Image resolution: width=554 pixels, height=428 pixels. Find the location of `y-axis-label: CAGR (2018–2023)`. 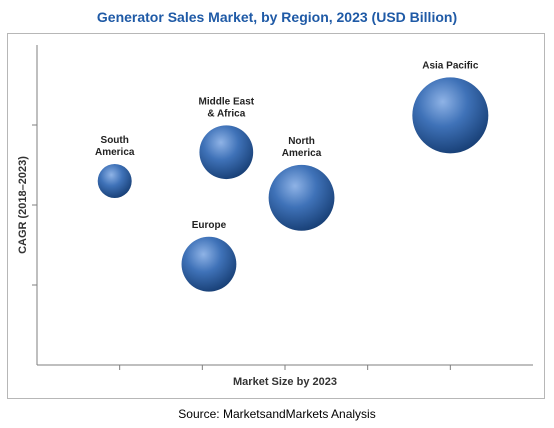

y-axis-label: CAGR (2018–2023) is located at coordinates (23, 205).